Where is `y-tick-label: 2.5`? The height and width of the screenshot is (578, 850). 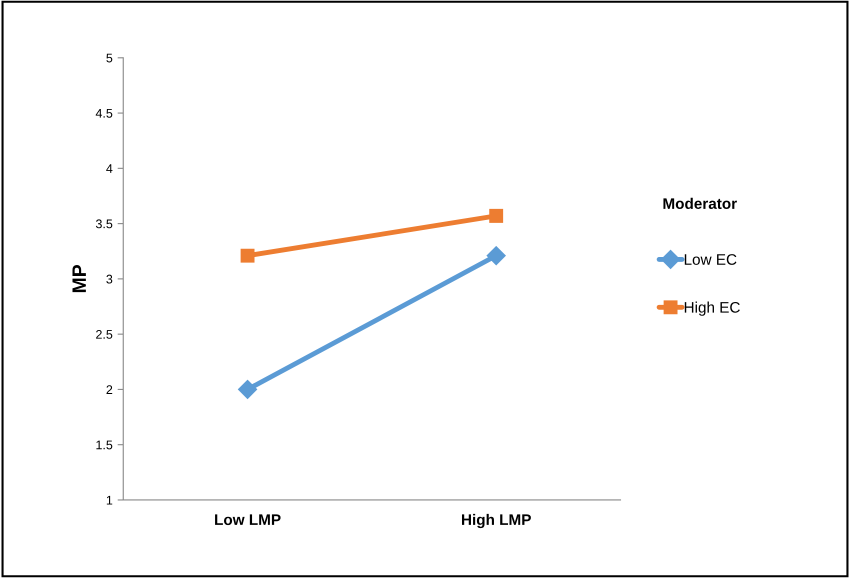
y-tick-label: 2.5 is located at coordinates (104, 334).